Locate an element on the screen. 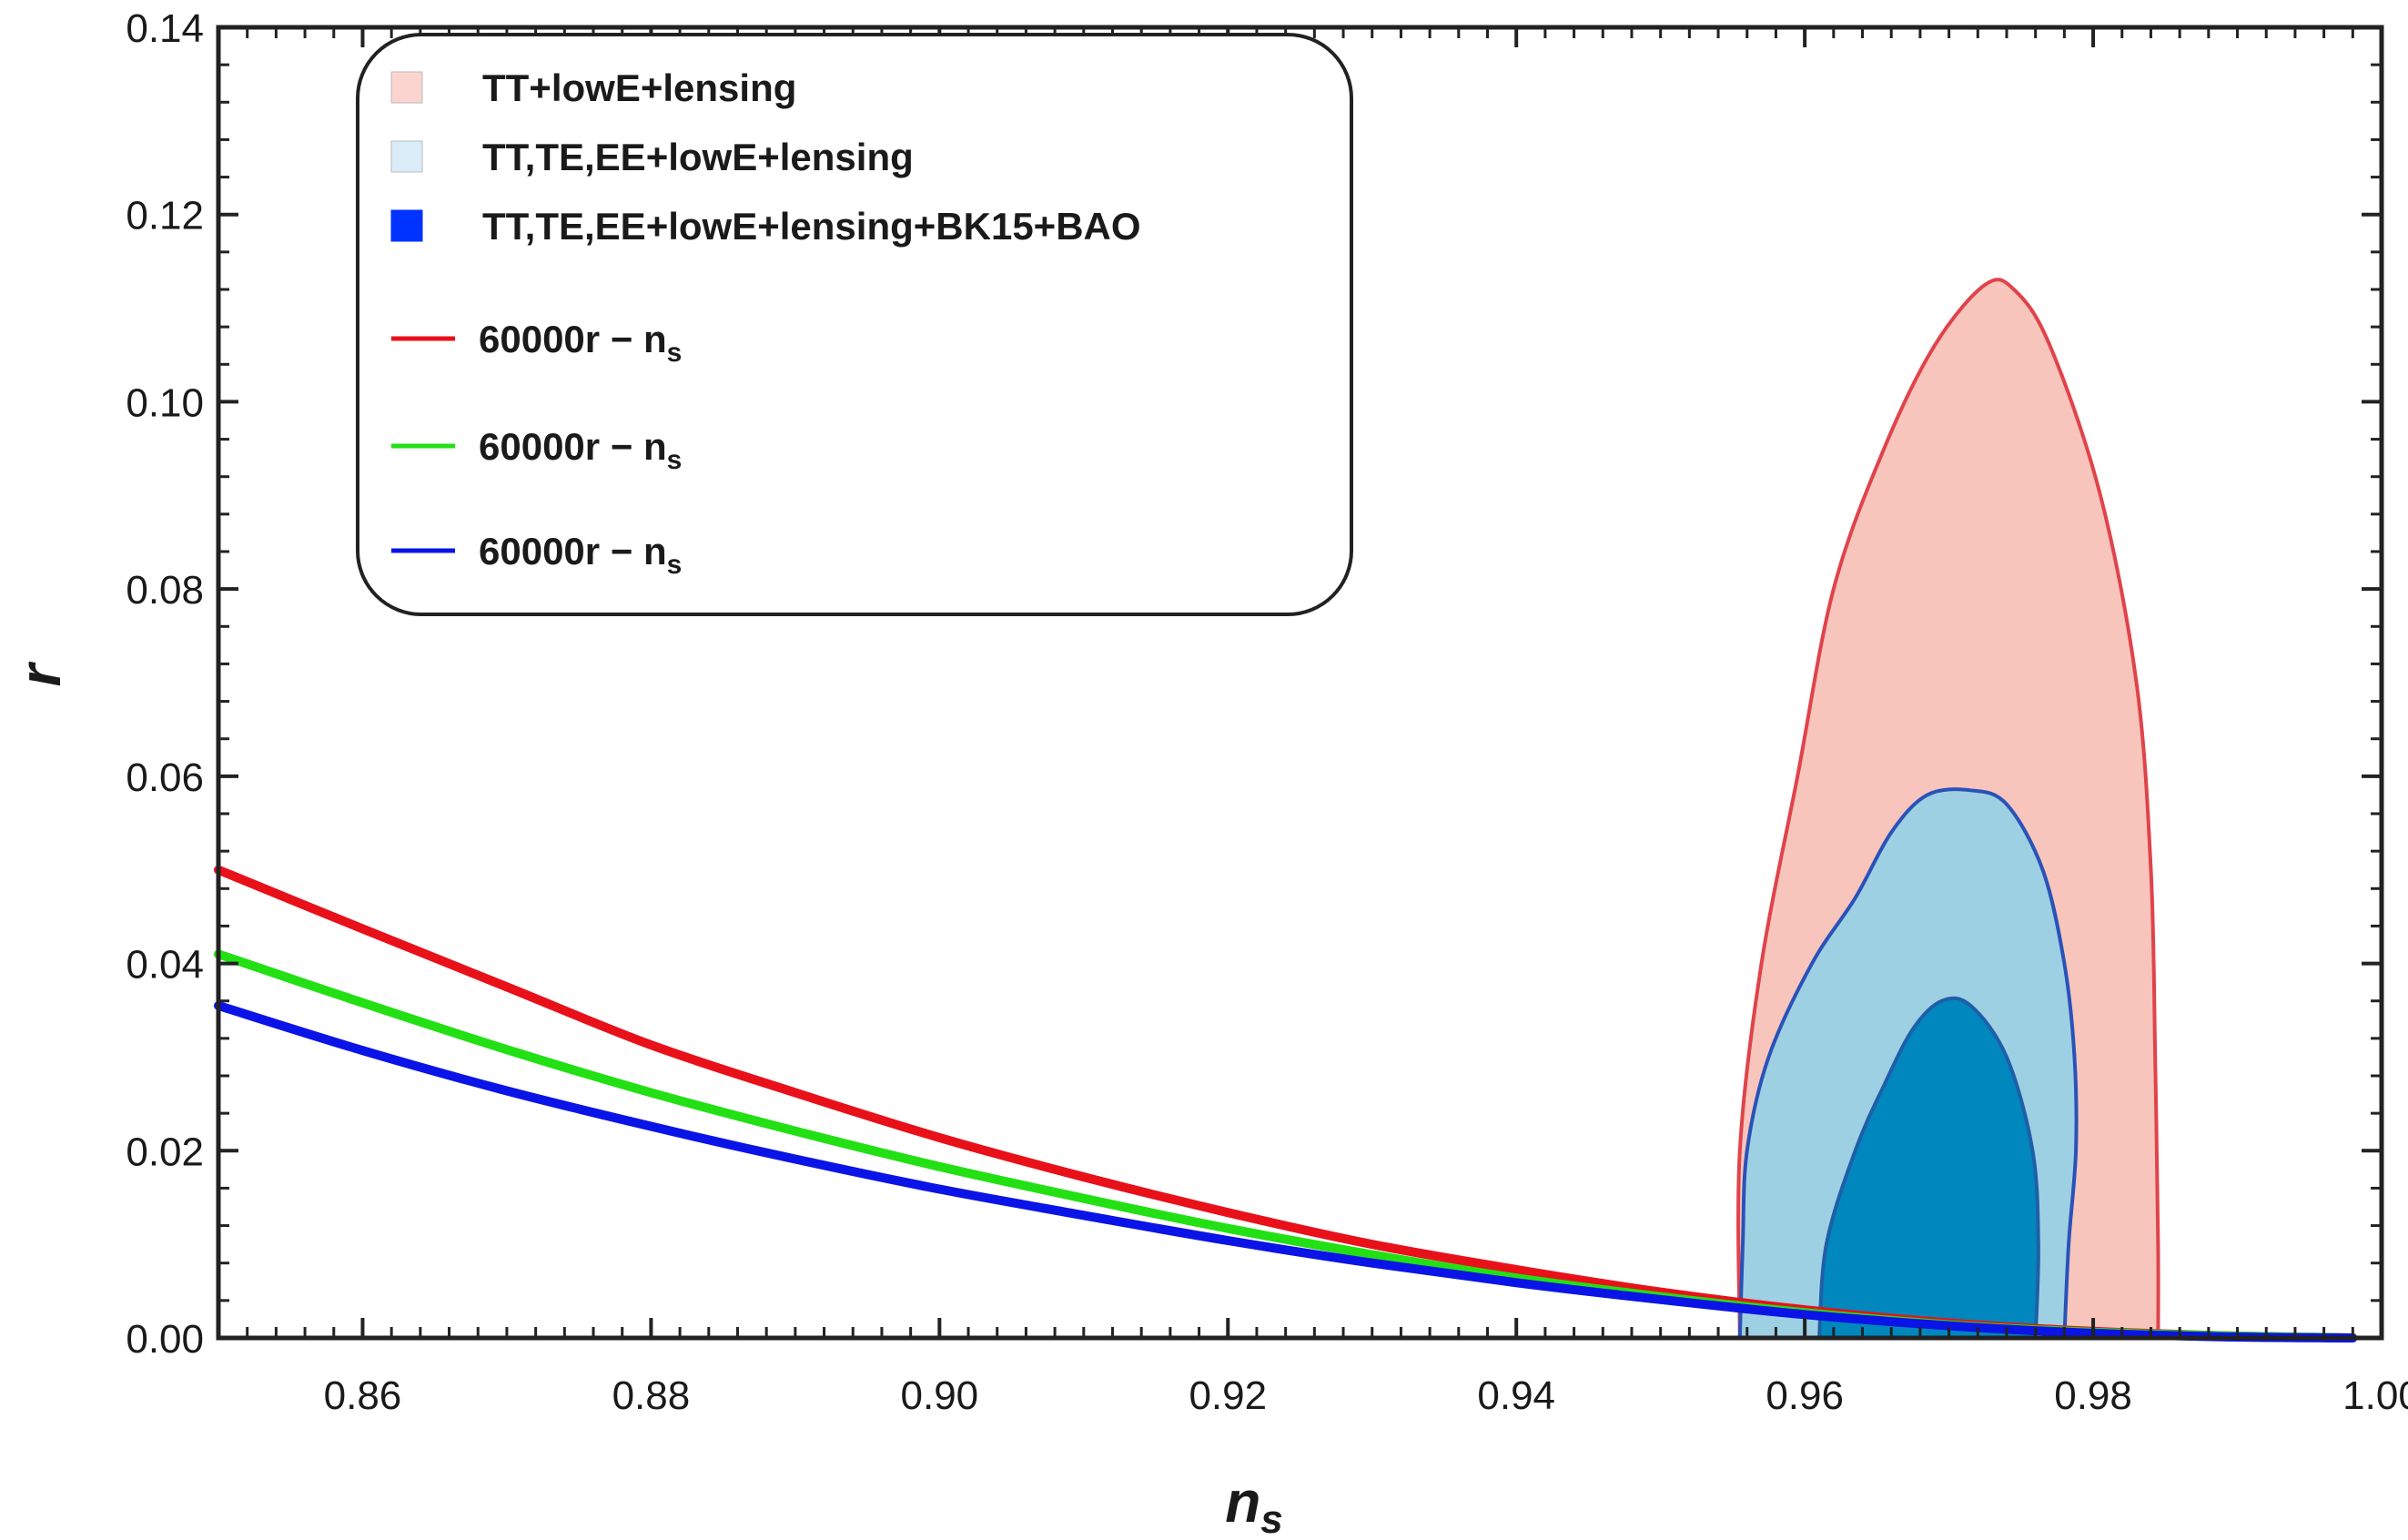 The width and height of the screenshot is (2408, 1540). y-tick-label: 0.00 is located at coordinates (165, 1339).